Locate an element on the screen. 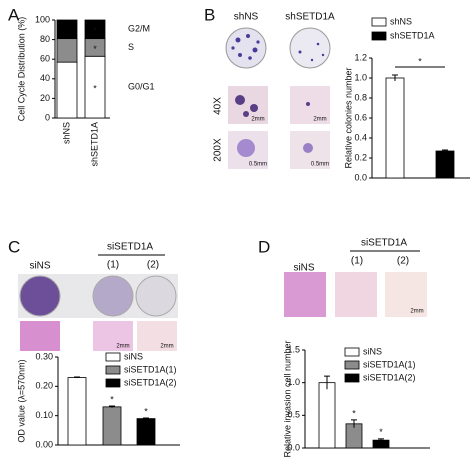  y-axis-label: OD value (λ=570nm) is located at coordinates (21, 400).